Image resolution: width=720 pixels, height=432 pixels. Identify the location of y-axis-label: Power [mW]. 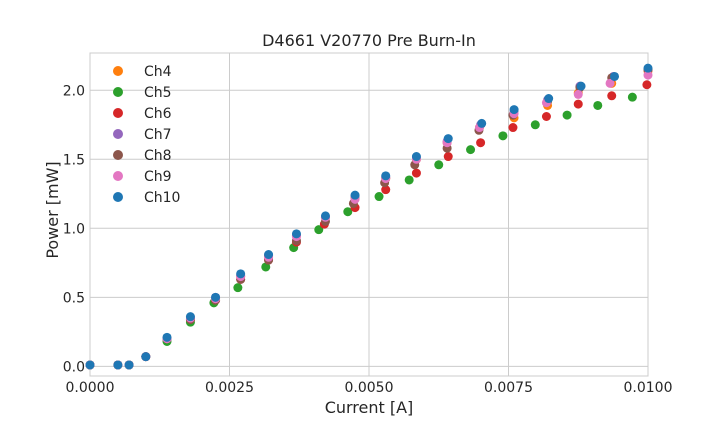
(52, 209).